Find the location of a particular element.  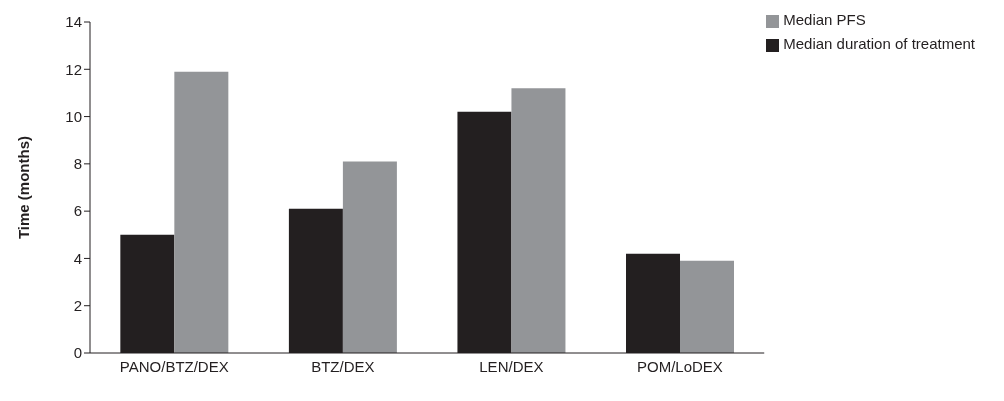

y-tick-label: 0 is located at coordinates (77, 353).